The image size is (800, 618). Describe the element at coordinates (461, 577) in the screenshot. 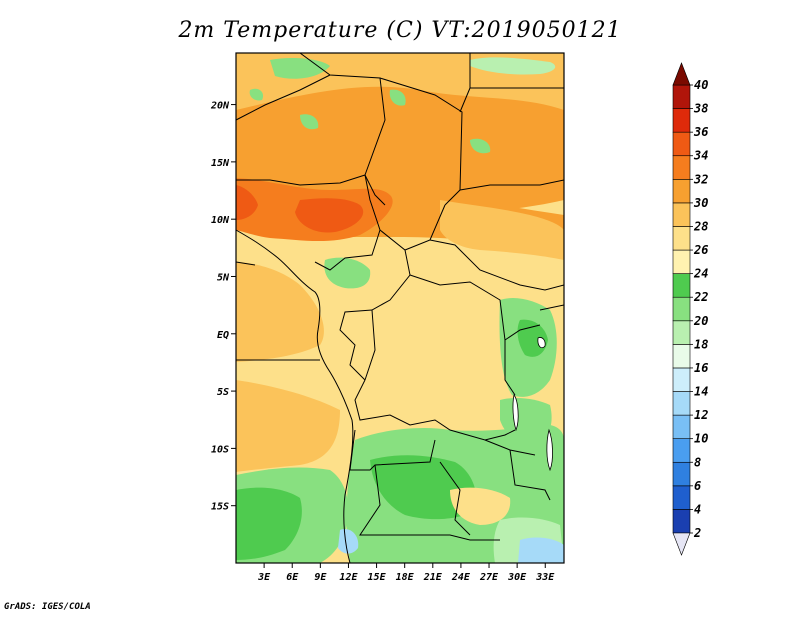

I see `lon-tick-label: 24E` at that location.